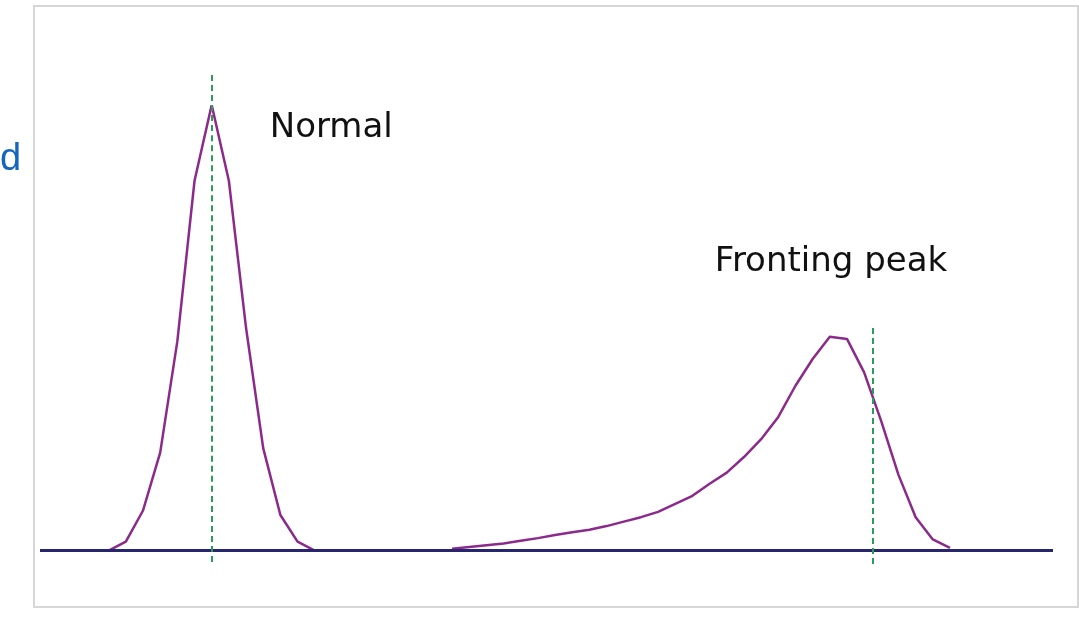 This screenshot has width=1079, height=621. Describe the element at coordinates (331, 124) in the screenshot. I see `annotation: Normal` at that location.